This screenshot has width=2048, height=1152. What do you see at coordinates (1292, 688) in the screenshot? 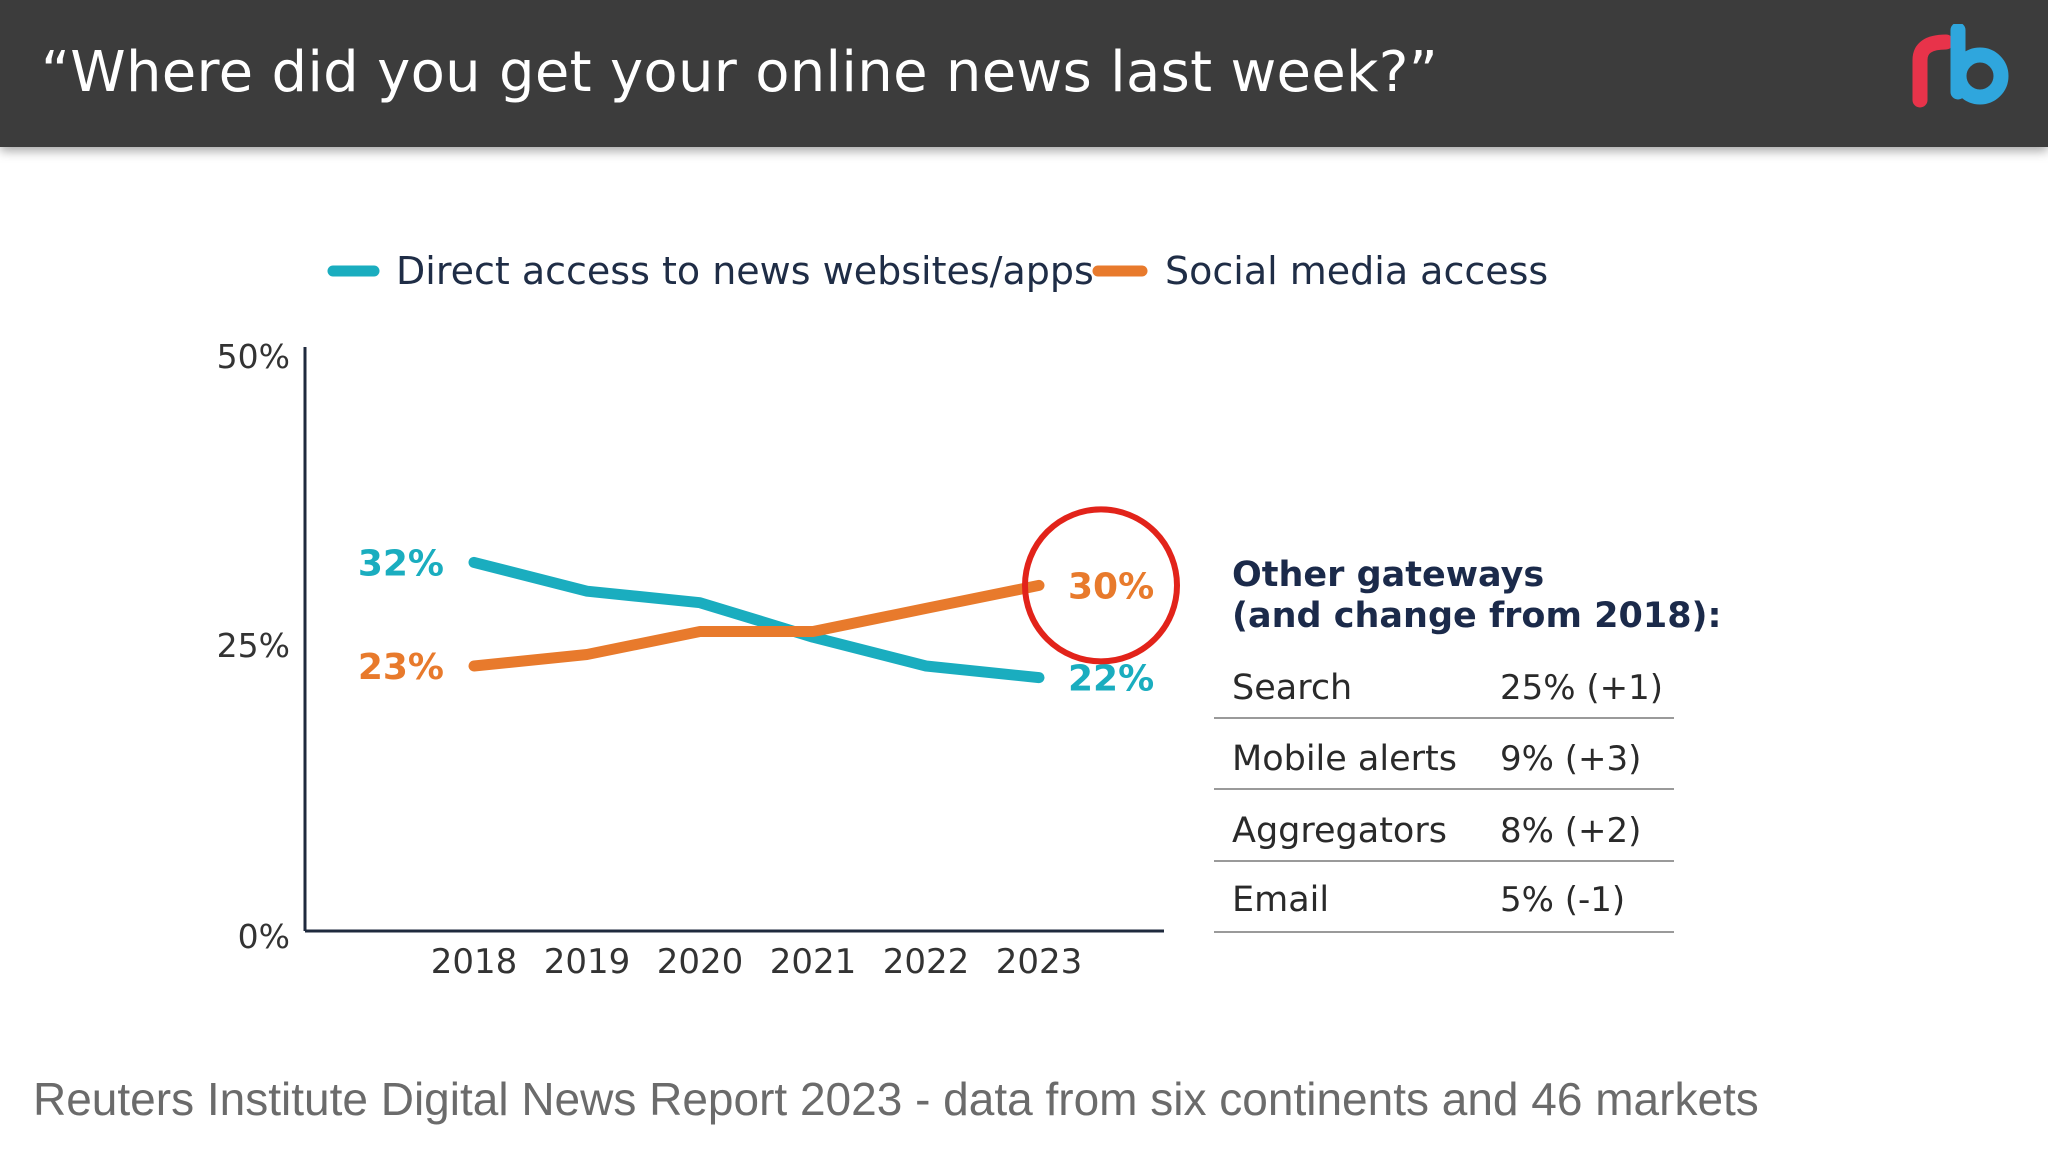
I see `table-row-label: Search` at bounding box center [1292, 688].